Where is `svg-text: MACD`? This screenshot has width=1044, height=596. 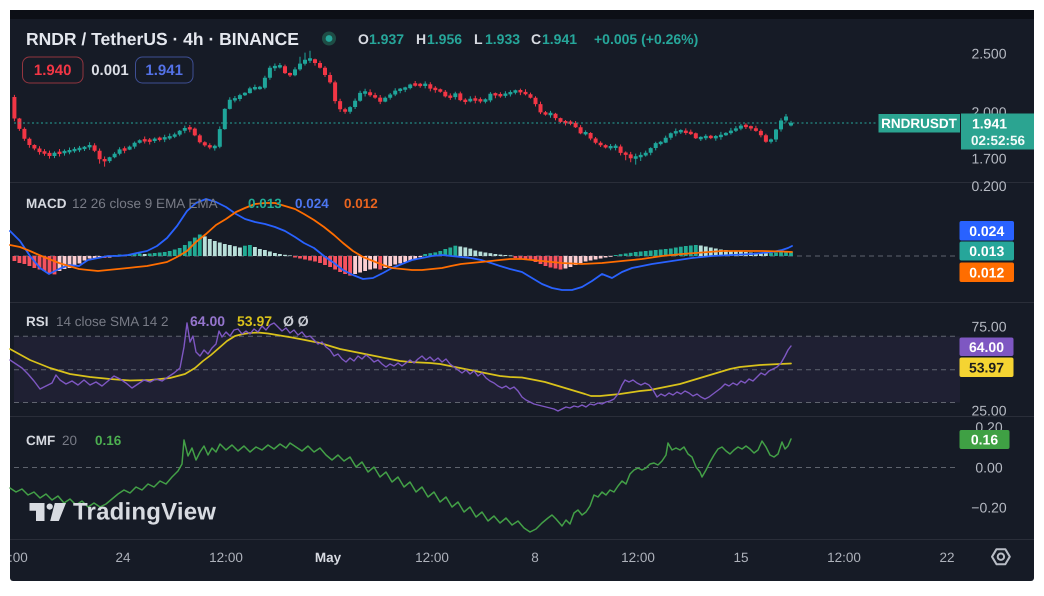
svg-text: MACD is located at coordinates (46, 203).